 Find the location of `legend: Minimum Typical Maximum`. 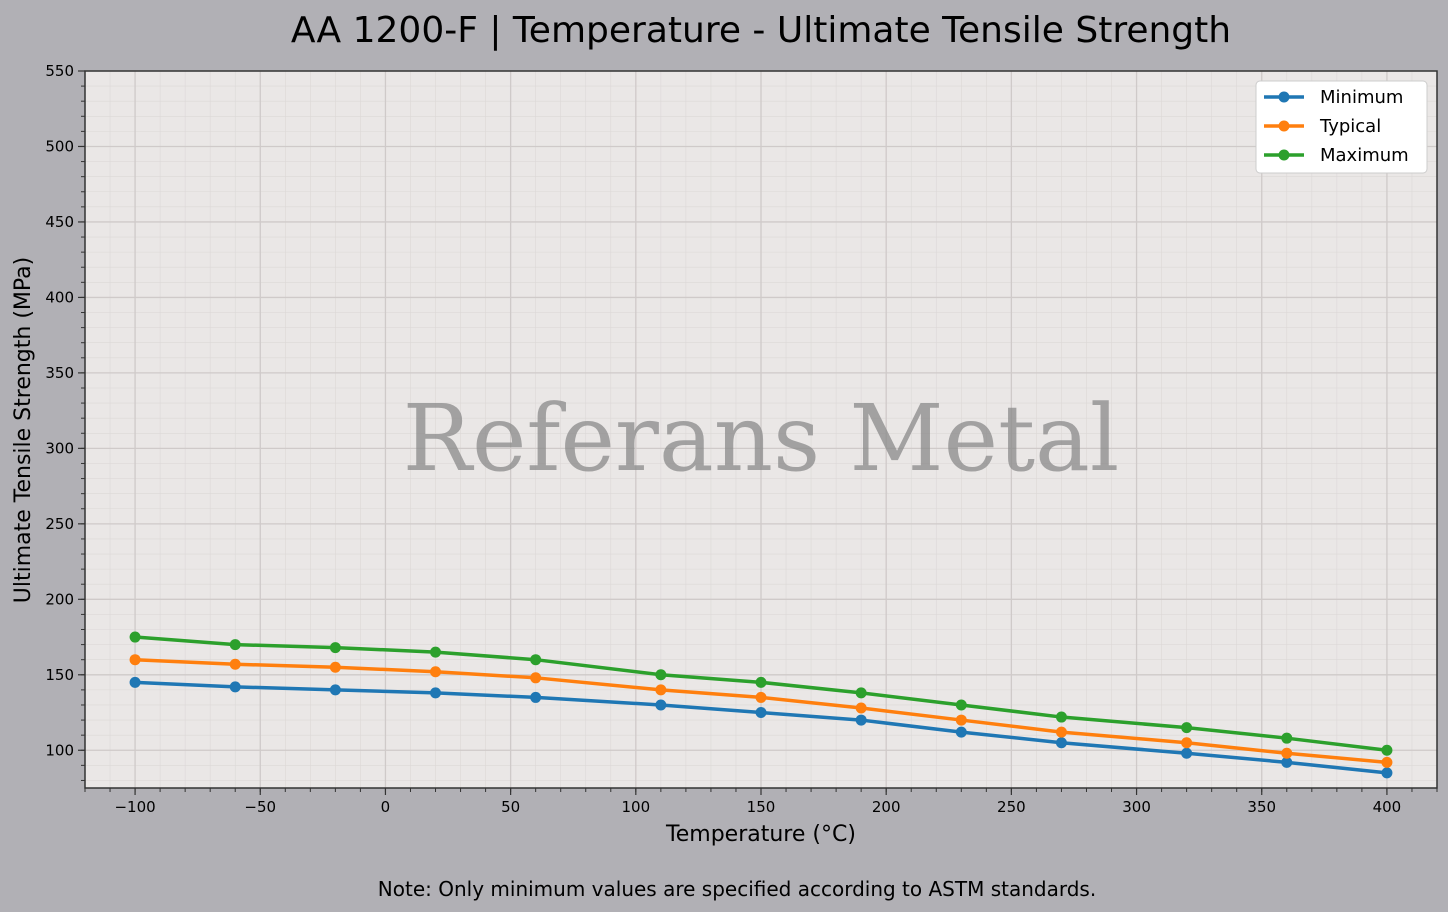

legend: Minimum Typical Maximum is located at coordinates (1341, 127).